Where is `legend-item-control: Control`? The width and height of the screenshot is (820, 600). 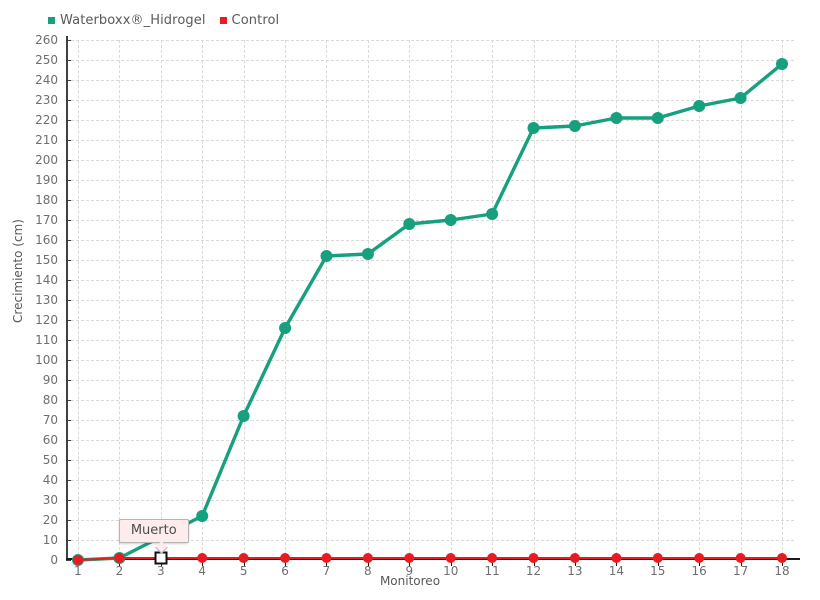 legend-item-control: Control is located at coordinates (249, 20).